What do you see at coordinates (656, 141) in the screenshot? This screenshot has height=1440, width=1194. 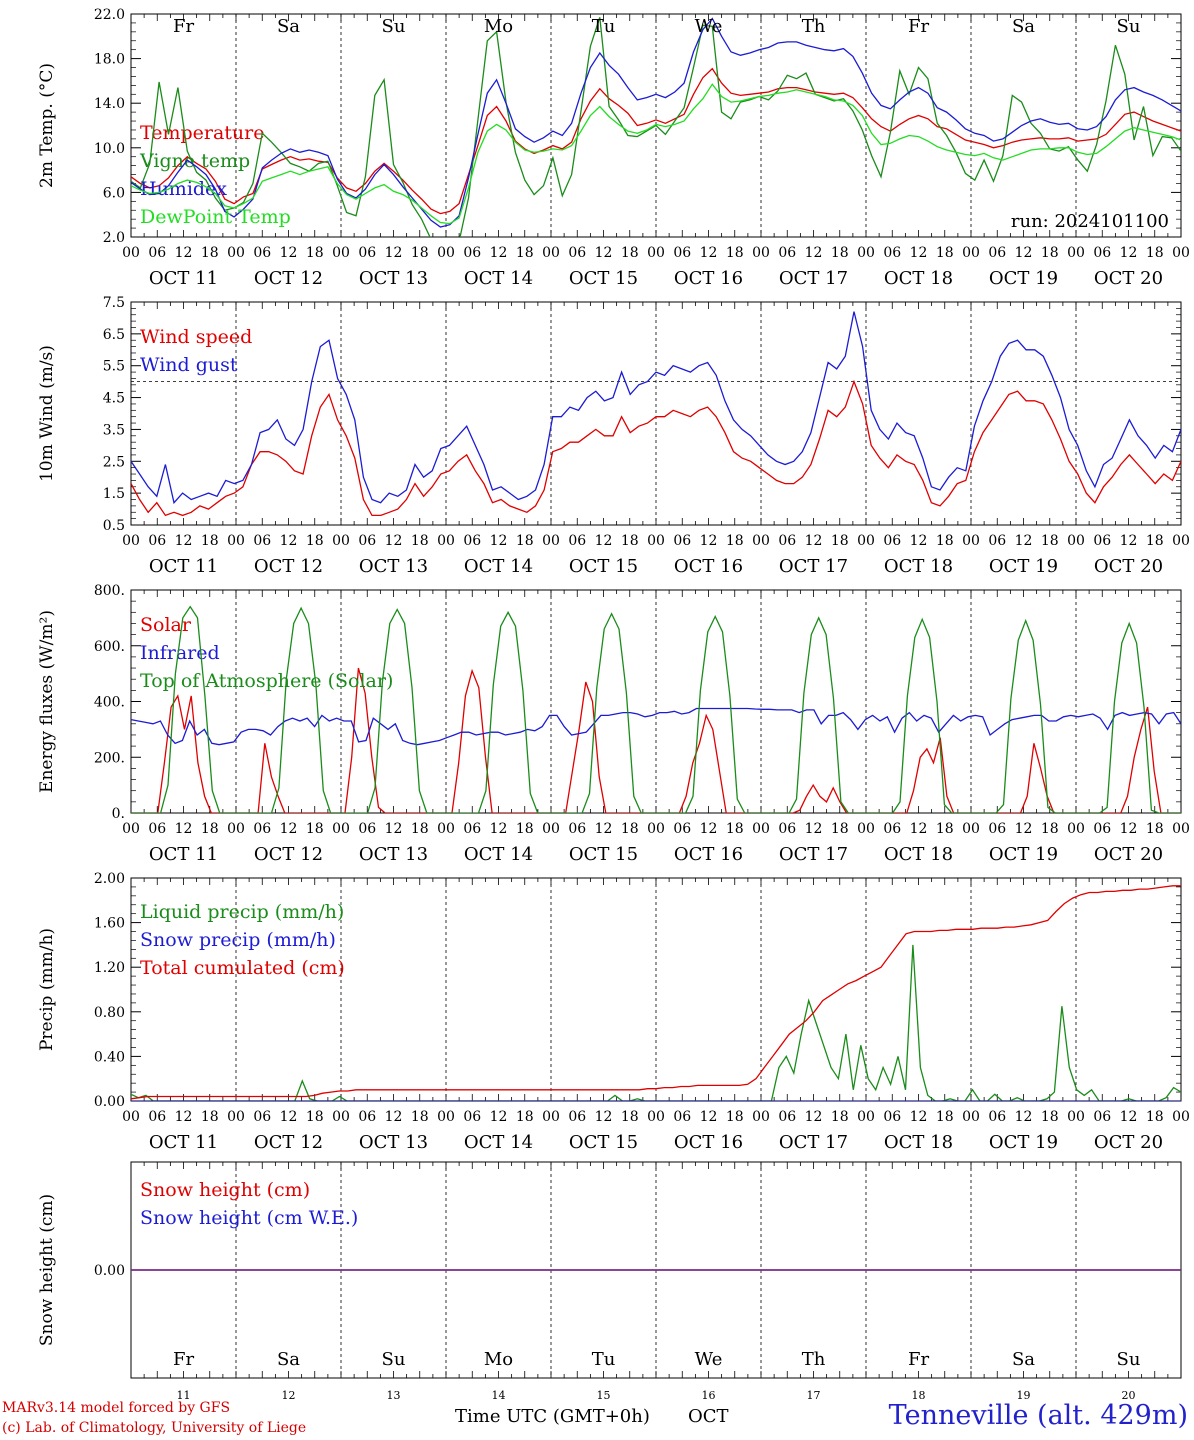 I see `series-line-temperature` at bounding box center [656, 141].